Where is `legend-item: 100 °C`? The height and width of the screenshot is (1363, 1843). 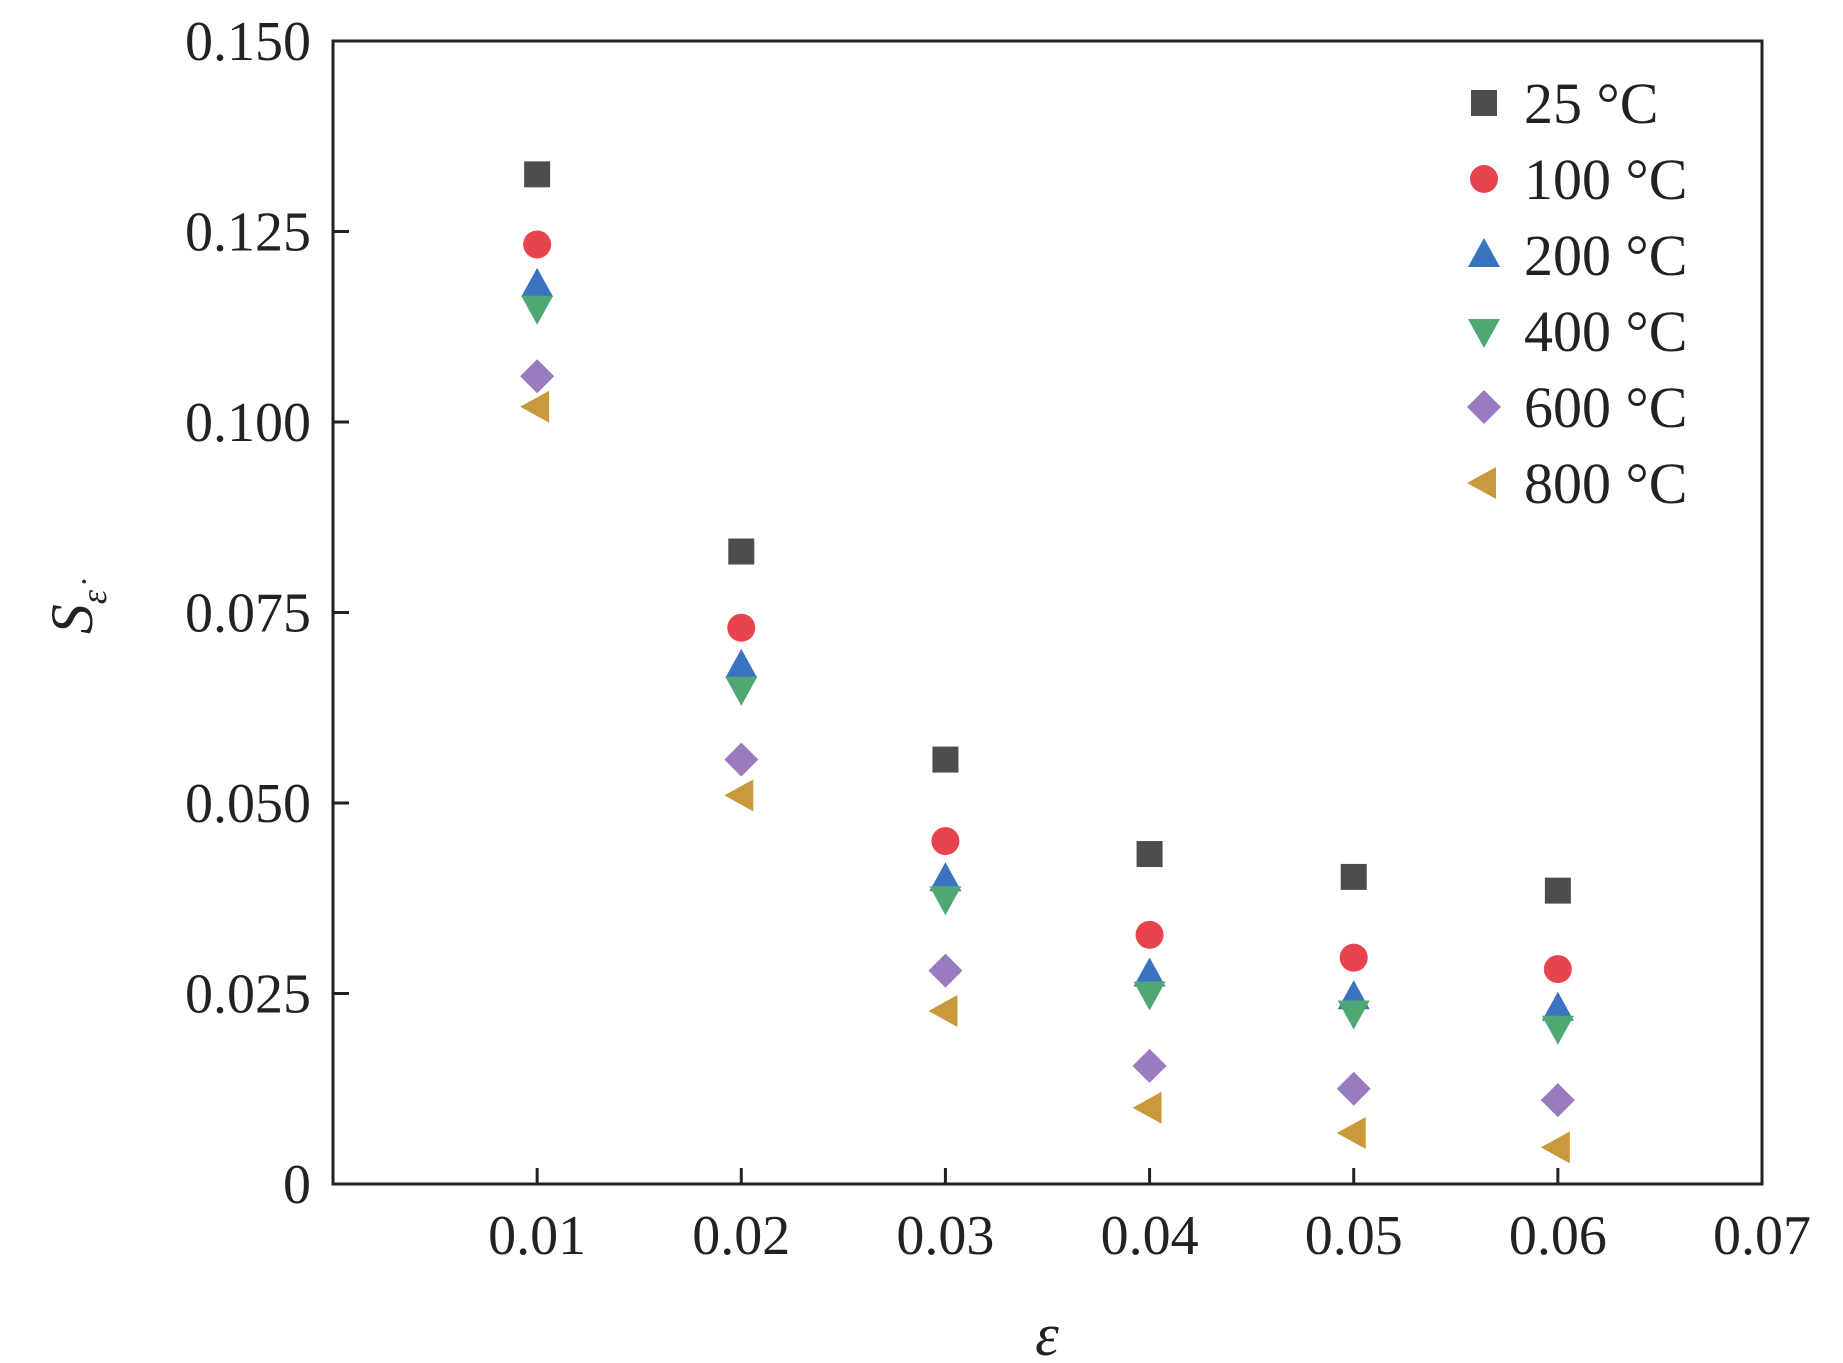
legend-item: 100 °C is located at coordinates (1578, 179).